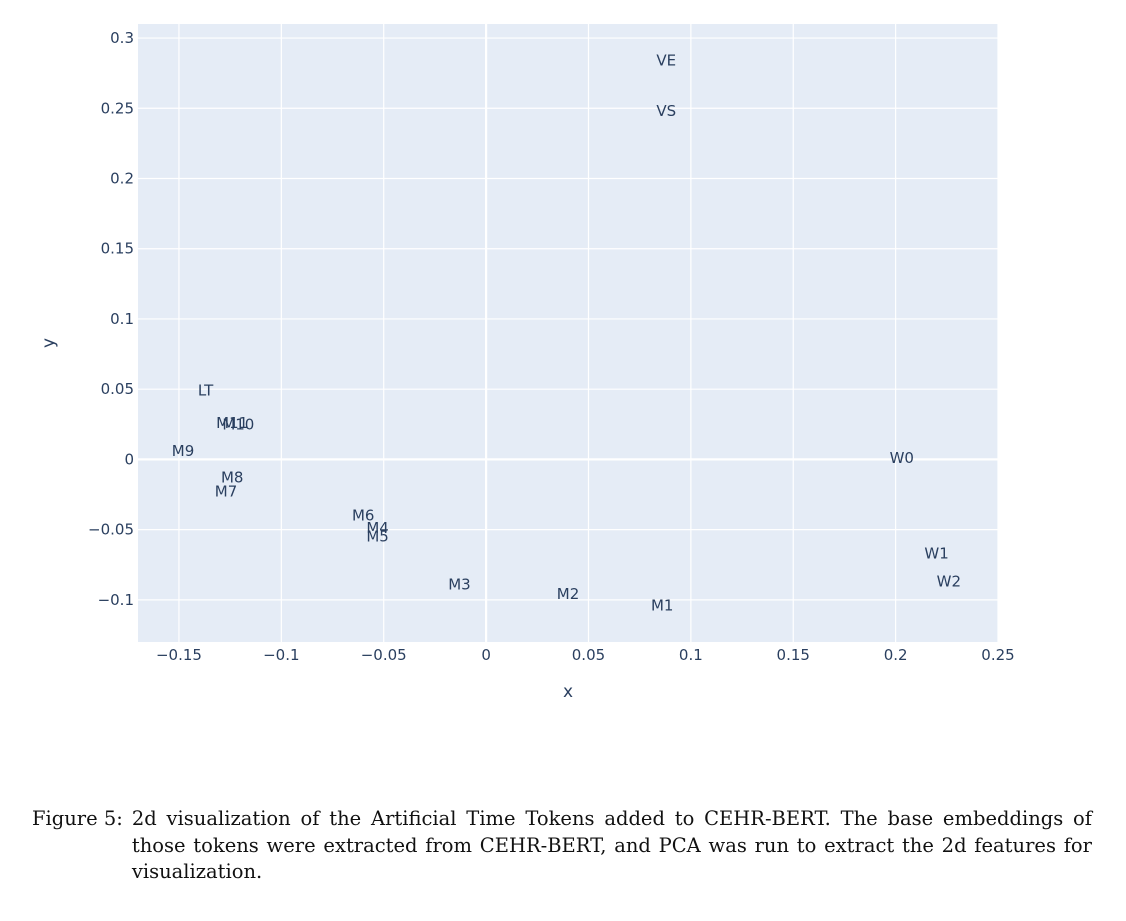  I want to click on data-point-m4: M4, so click(377, 528).